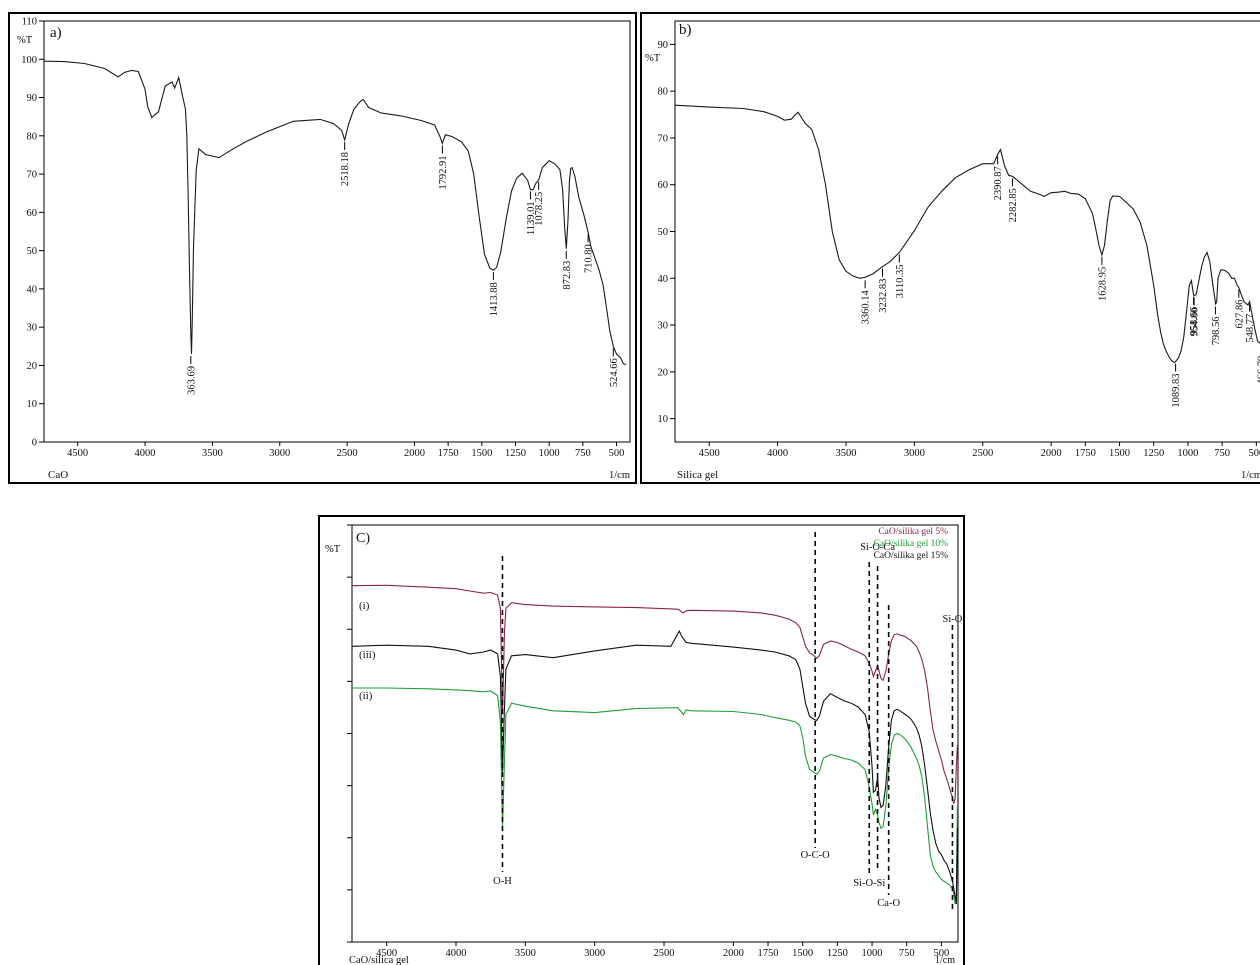  Describe the element at coordinates (191, 380) in the screenshot. I see `panel-a-peak-label: 363.69` at that location.